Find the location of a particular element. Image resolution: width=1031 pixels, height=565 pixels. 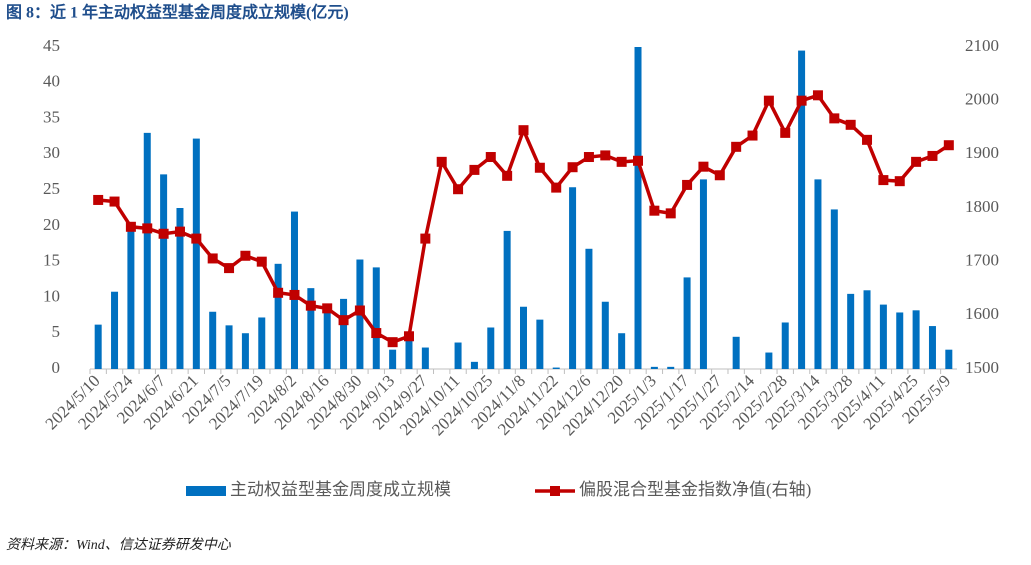

y-tick-label: 0 is located at coordinates (56, 367).